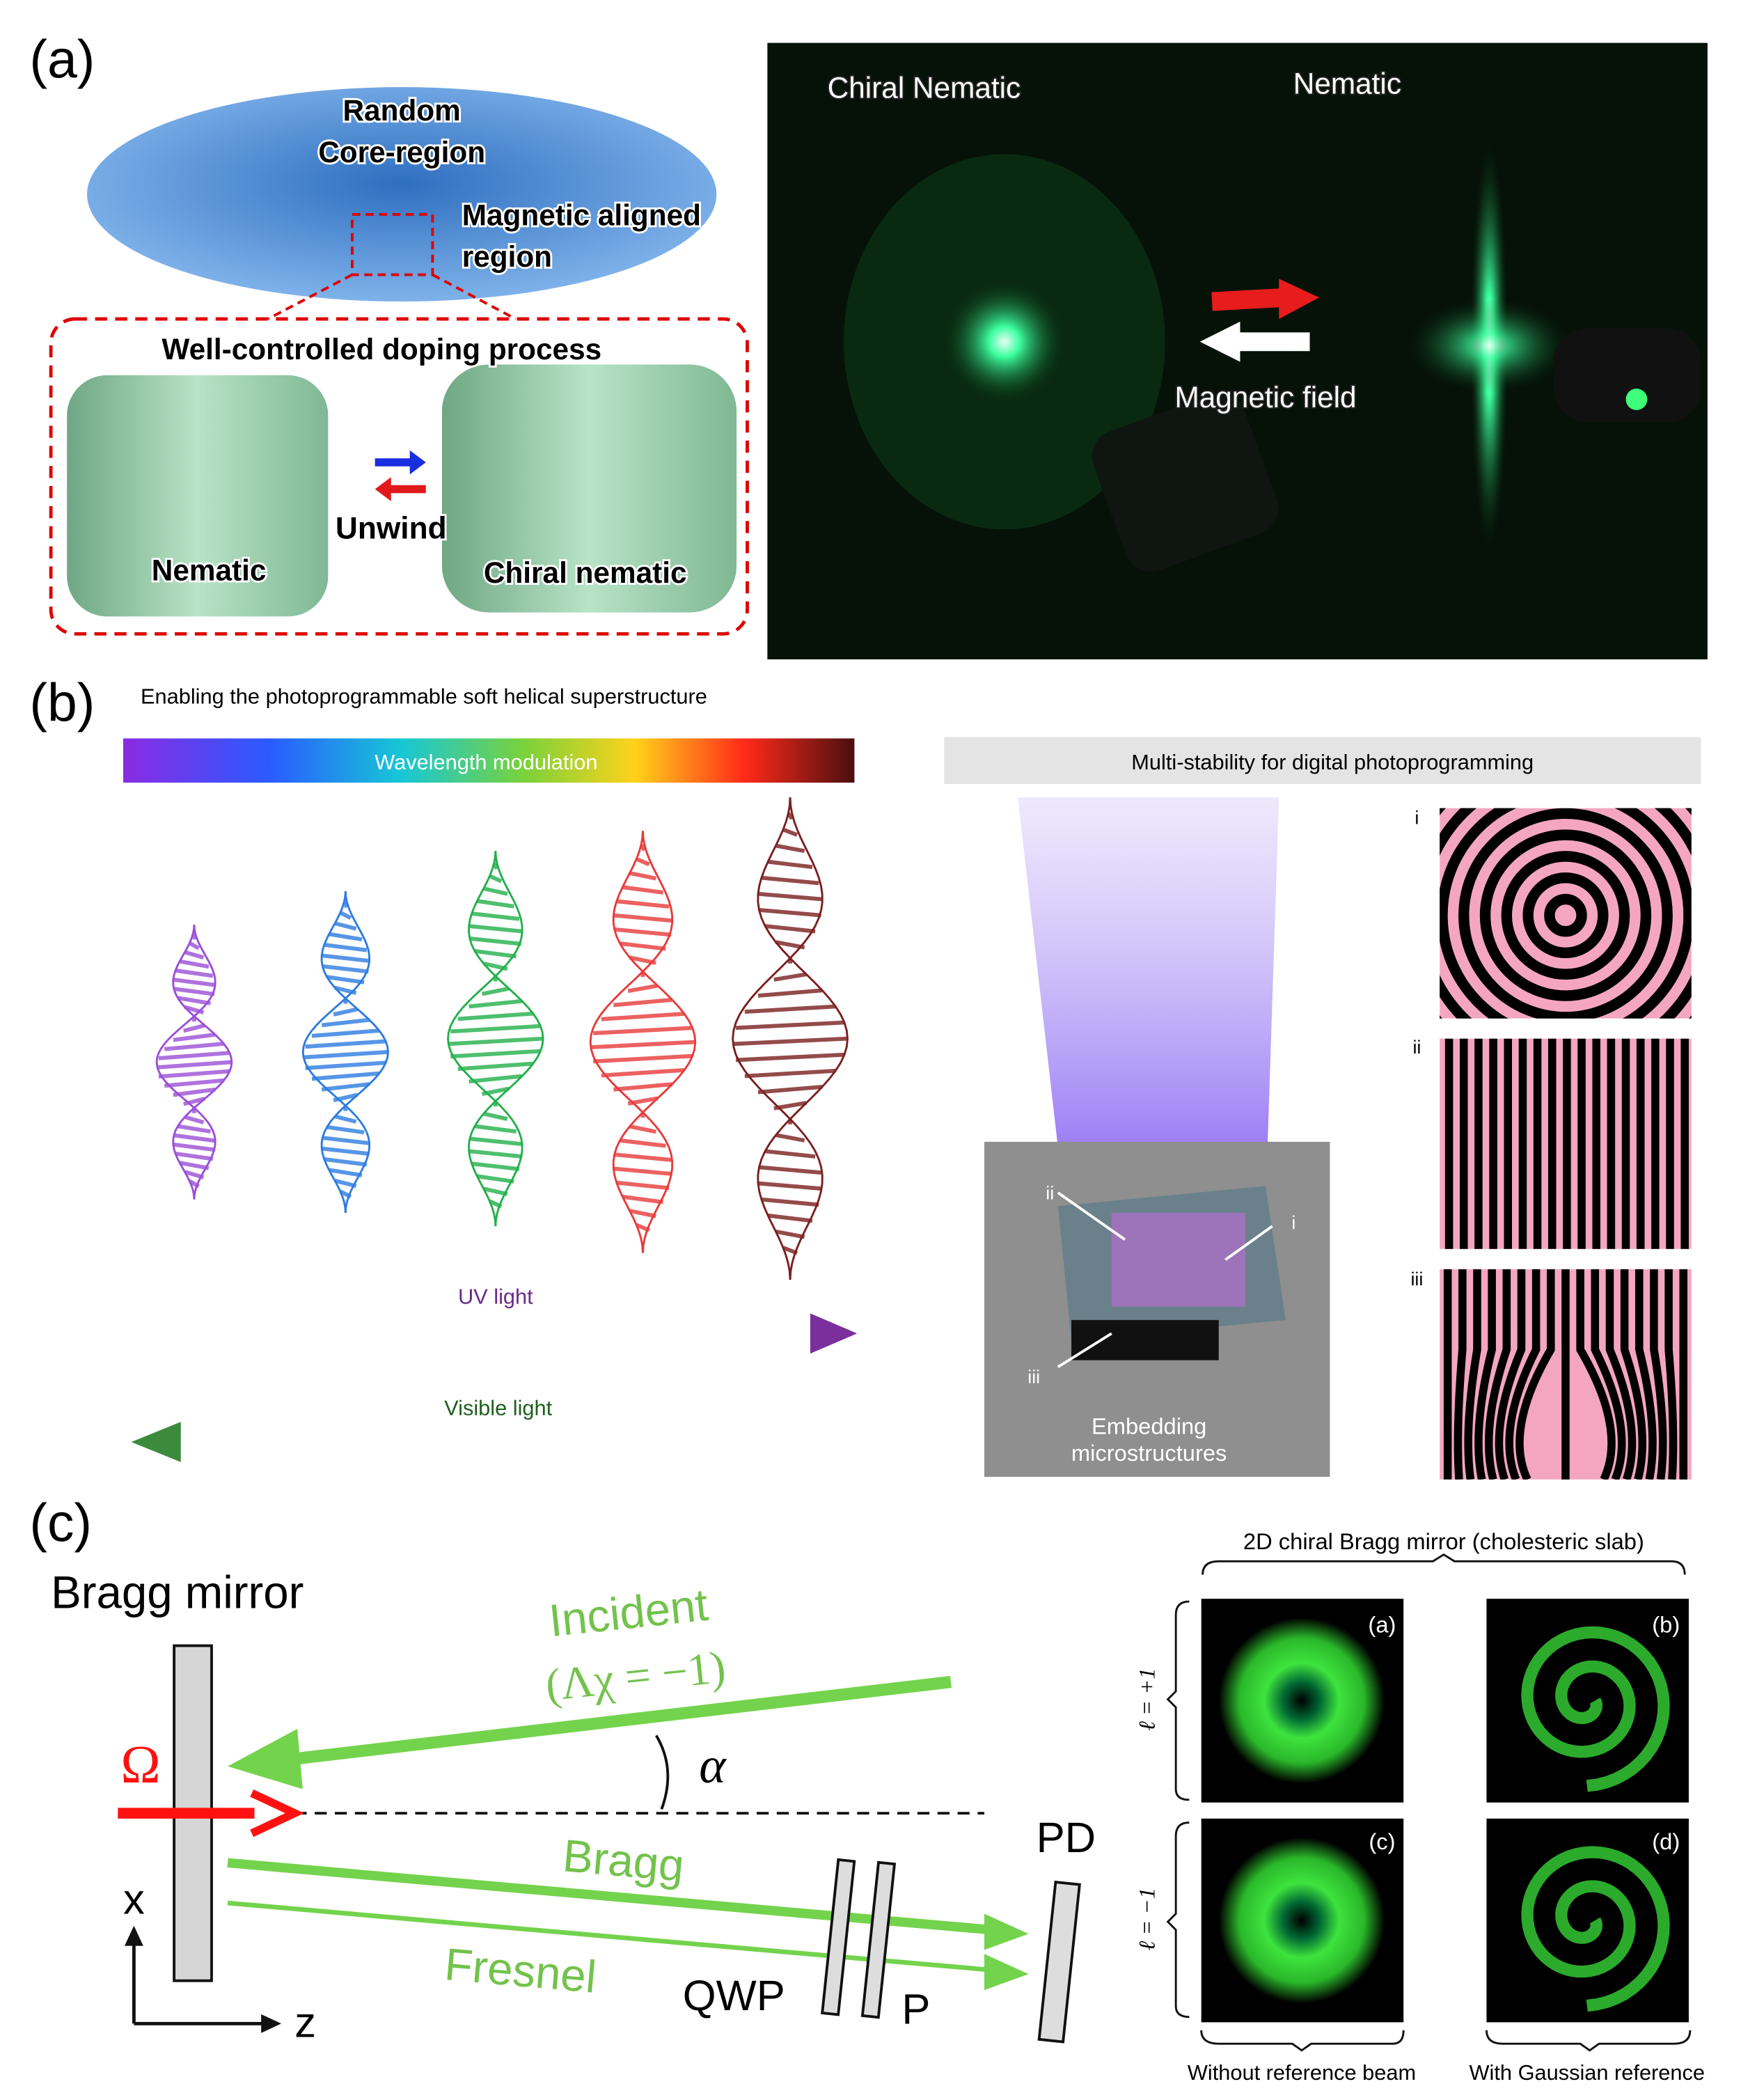 The width and height of the screenshot is (1741, 2100). What do you see at coordinates (1059, 1962) in the screenshot?
I see `detector` at bounding box center [1059, 1962].